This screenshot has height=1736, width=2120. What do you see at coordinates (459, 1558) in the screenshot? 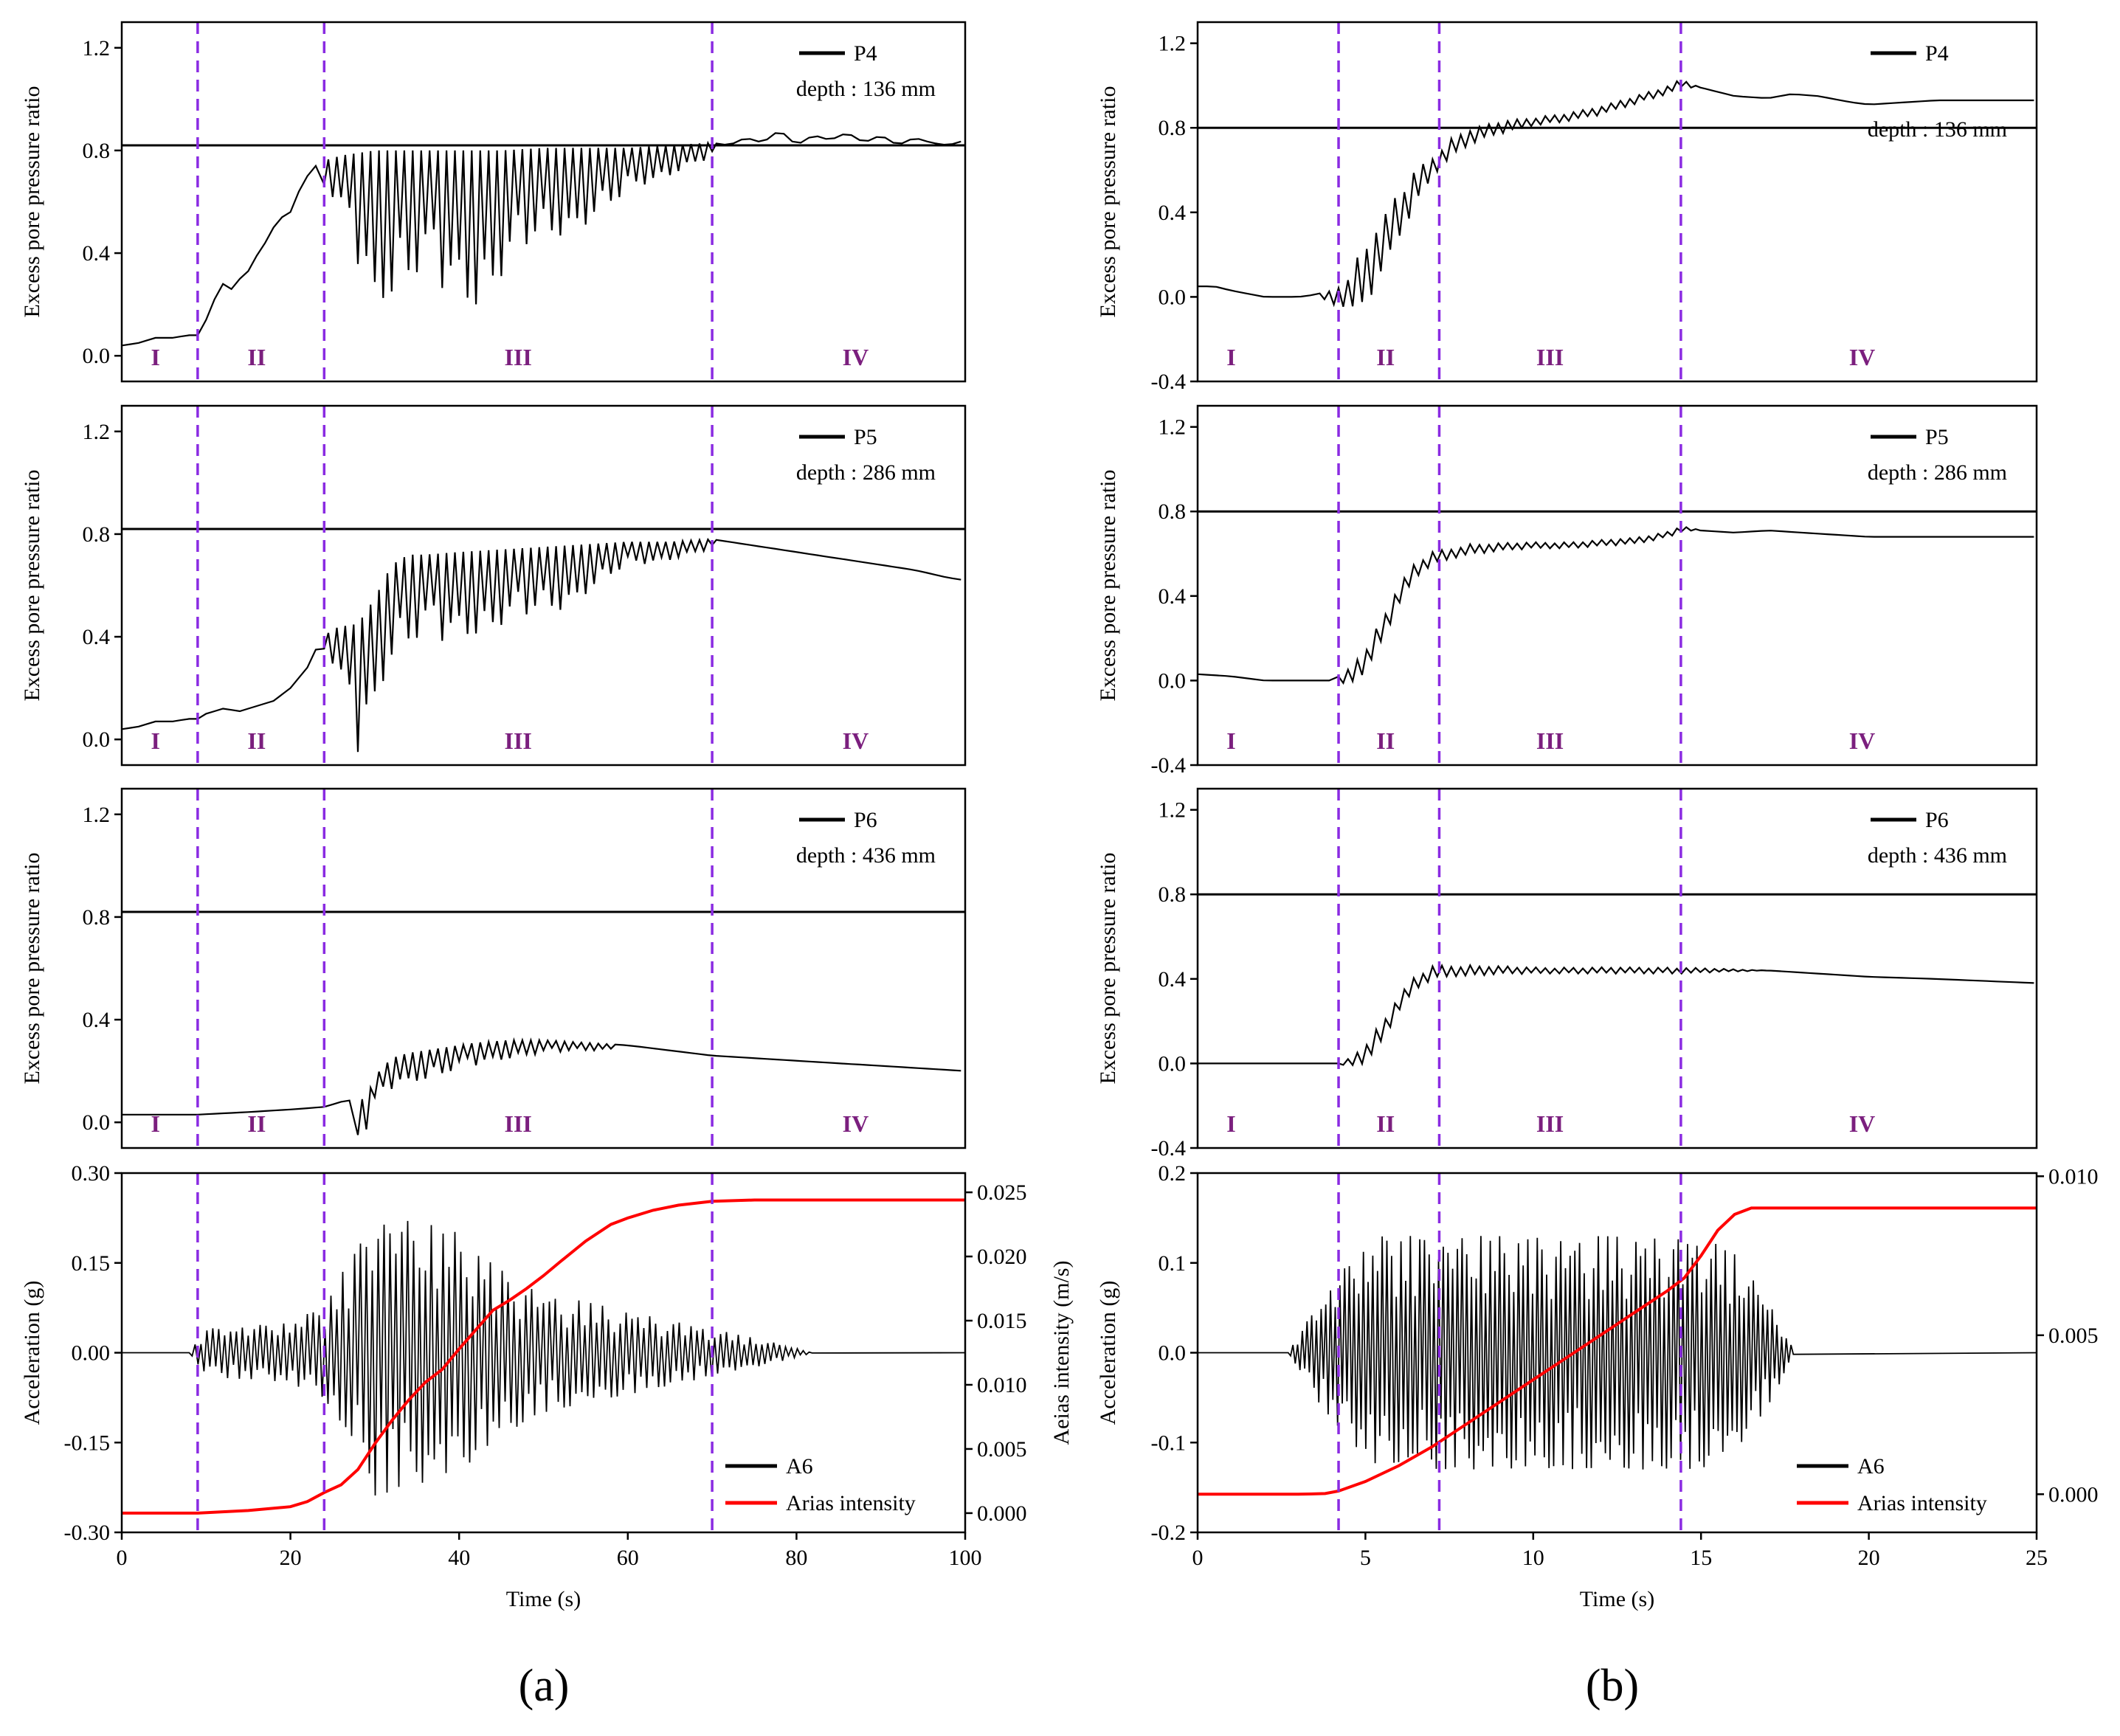
I see `x-tick-label: 40` at bounding box center [459, 1558].